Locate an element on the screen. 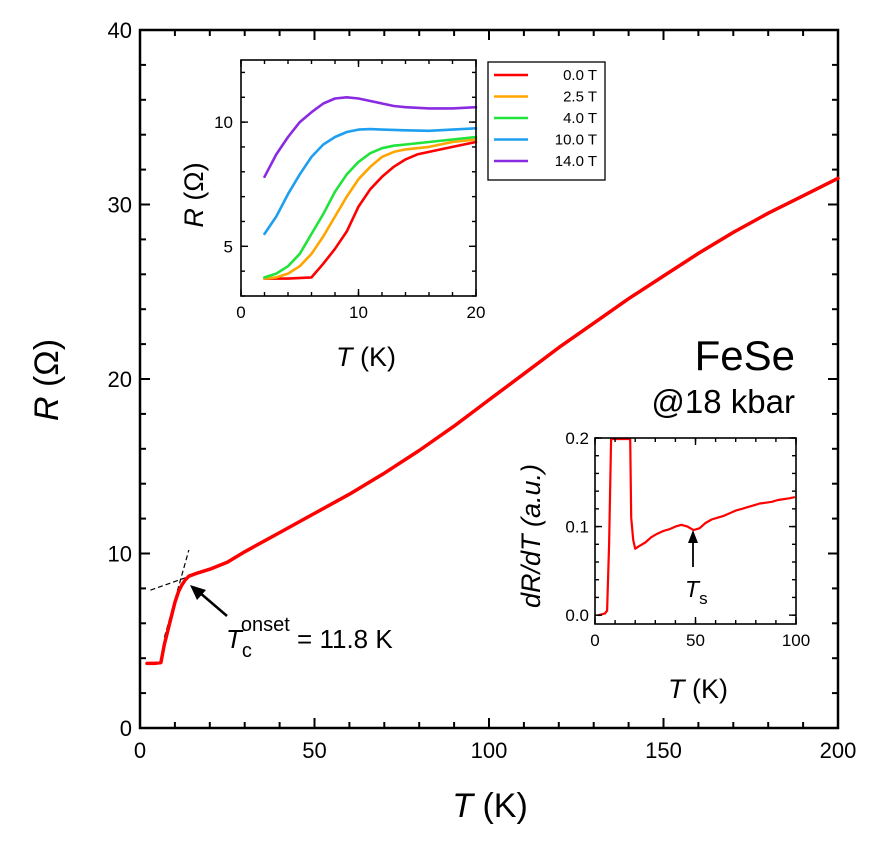 This screenshot has height=844, width=886. legend-label: 0.0 T is located at coordinates (580, 75).